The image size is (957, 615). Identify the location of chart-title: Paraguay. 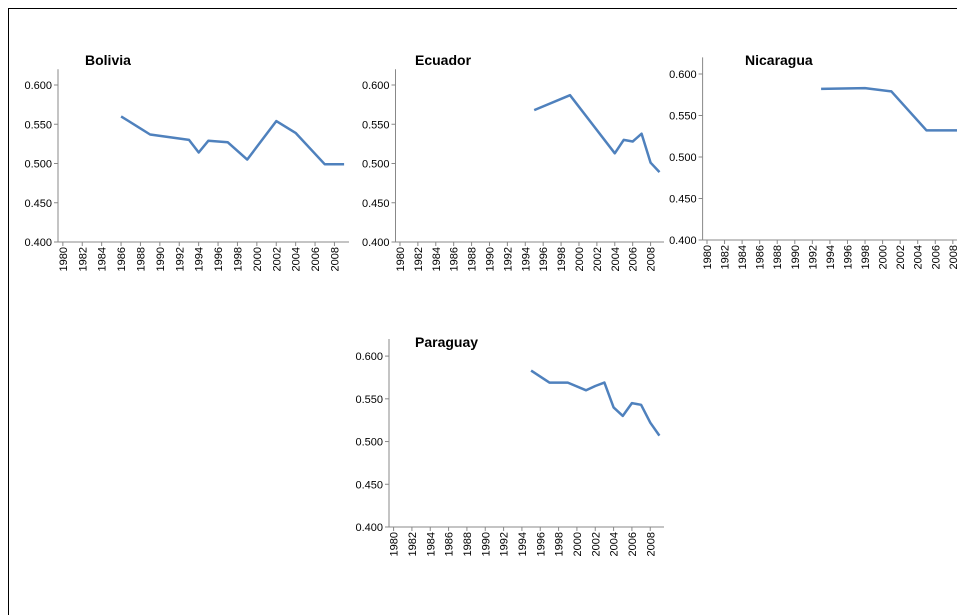
(446, 342).